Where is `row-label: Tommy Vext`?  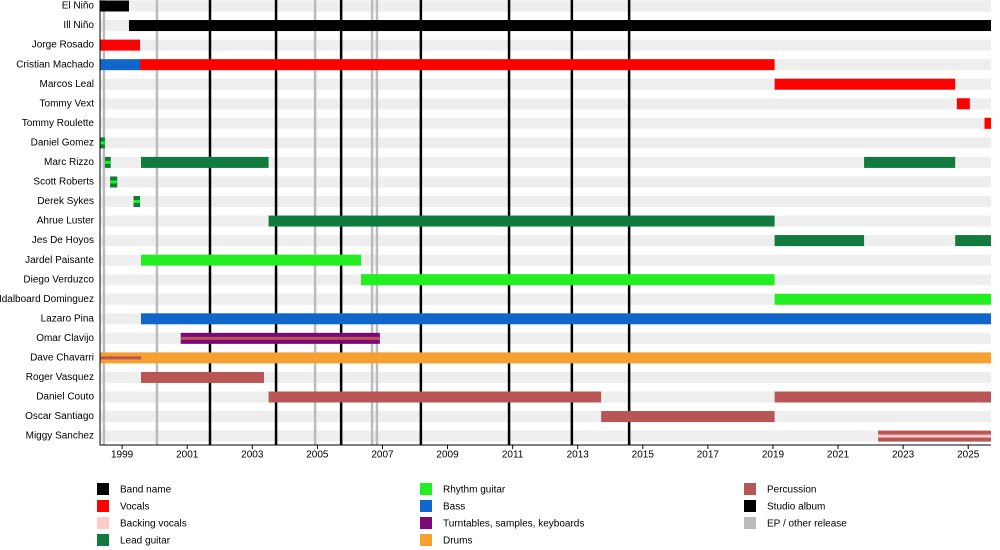 row-label: Tommy Vext is located at coordinates (67, 103).